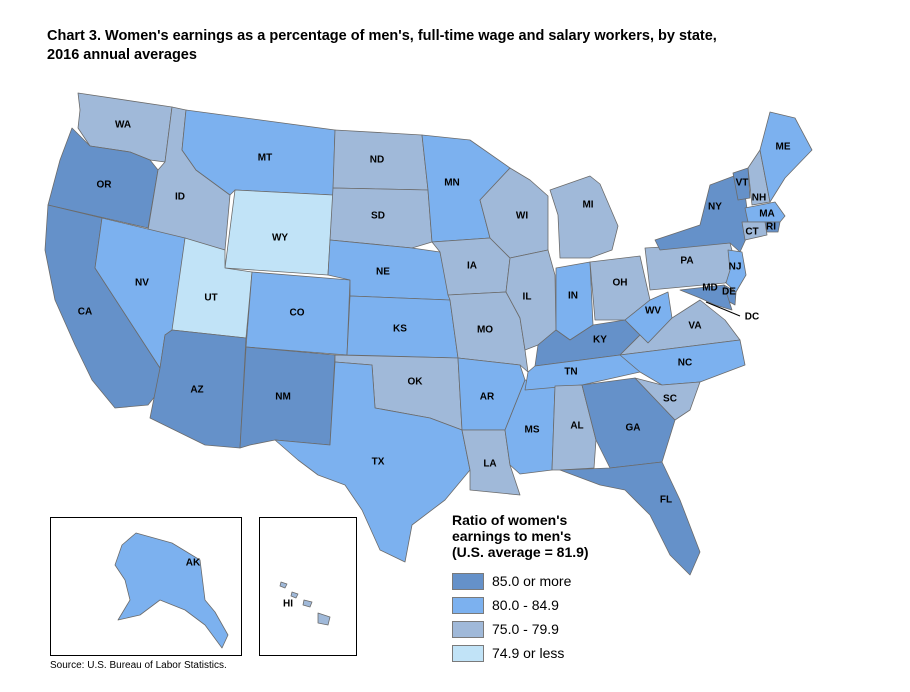  Describe the element at coordinates (729, 292) in the screenshot. I see `state-label-de: DE` at that location.